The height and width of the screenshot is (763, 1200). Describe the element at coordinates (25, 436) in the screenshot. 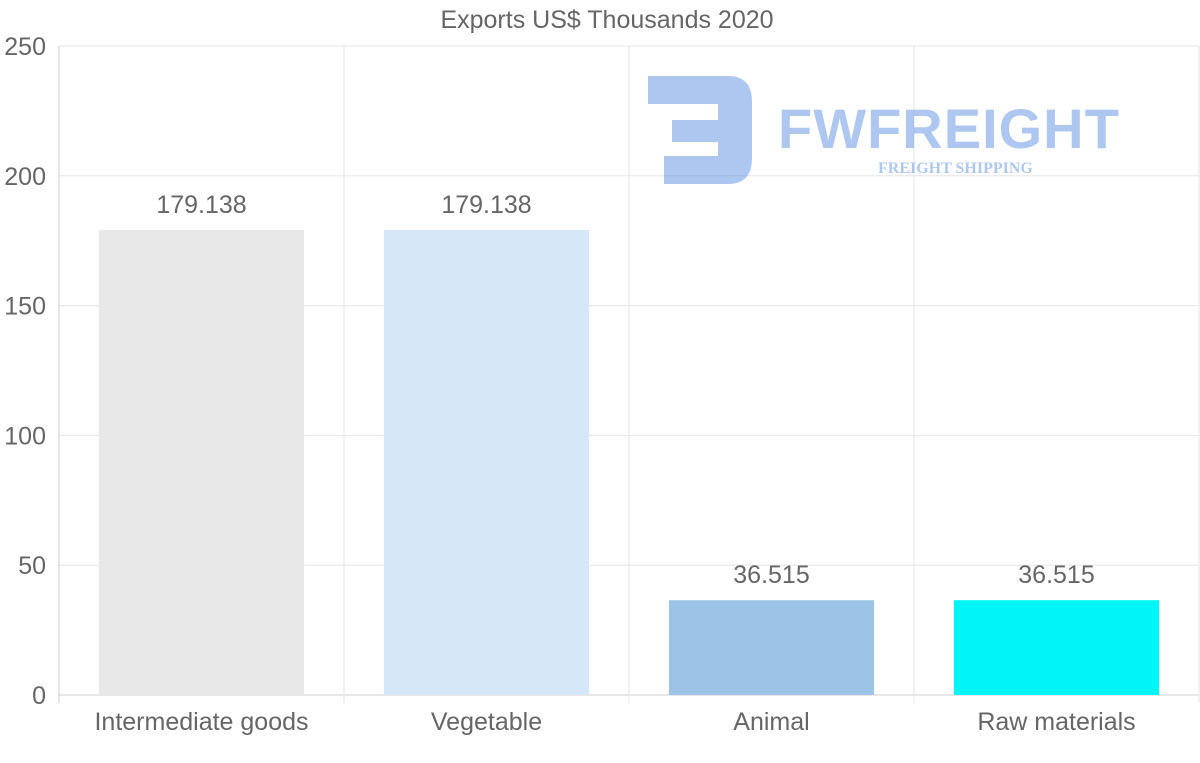

I see `y-tick-label: 100` at that location.